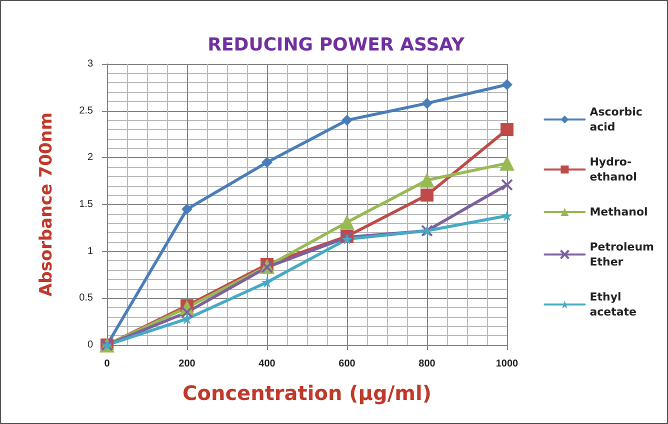 This screenshot has width=668, height=424. What do you see at coordinates (267, 364) in the screenshot?
I see `x-tick-label: 400` at bounding box center [267, 364].